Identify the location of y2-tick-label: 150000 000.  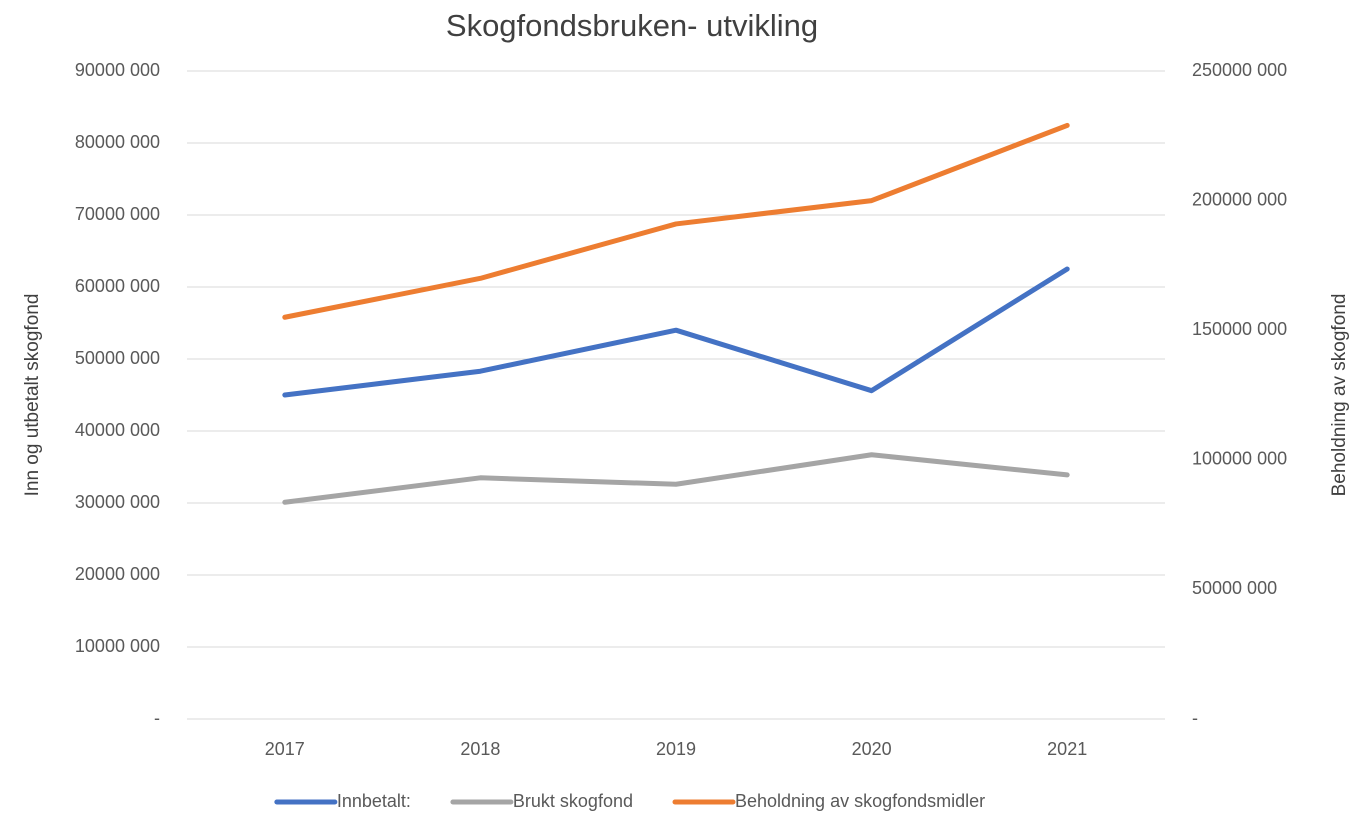
(1239, 329).